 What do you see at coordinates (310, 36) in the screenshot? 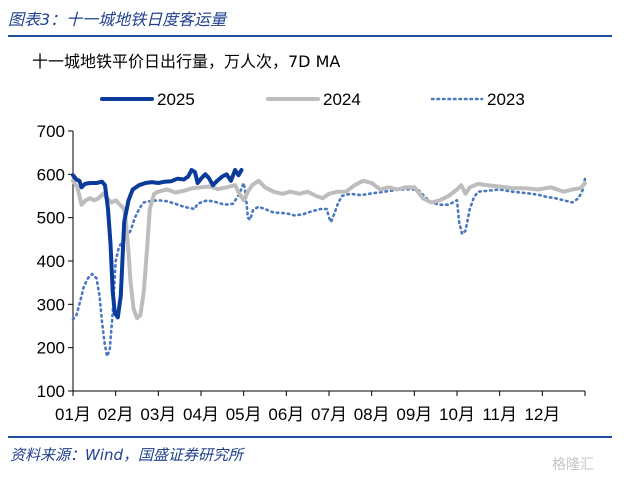
I see `header-divider` at bounding box center [310, 36].